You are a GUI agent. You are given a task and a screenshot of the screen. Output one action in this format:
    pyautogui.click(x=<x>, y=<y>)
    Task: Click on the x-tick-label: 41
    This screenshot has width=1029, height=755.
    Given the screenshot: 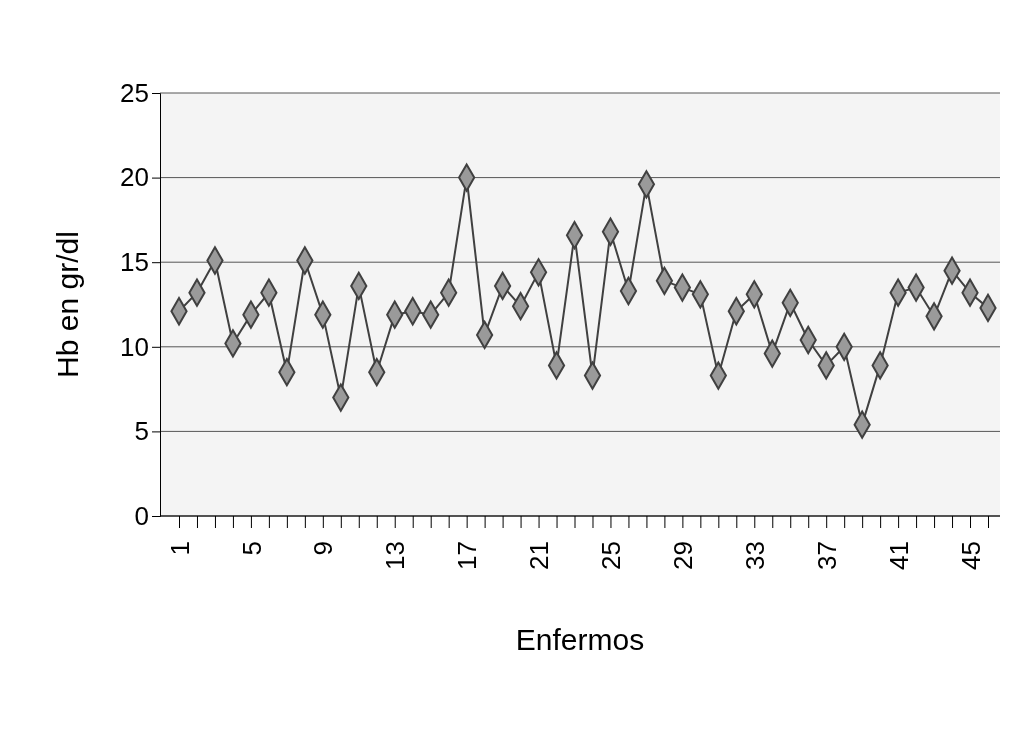 What is the action you would take?
    pyautogui.click(x=898, y=555)
    